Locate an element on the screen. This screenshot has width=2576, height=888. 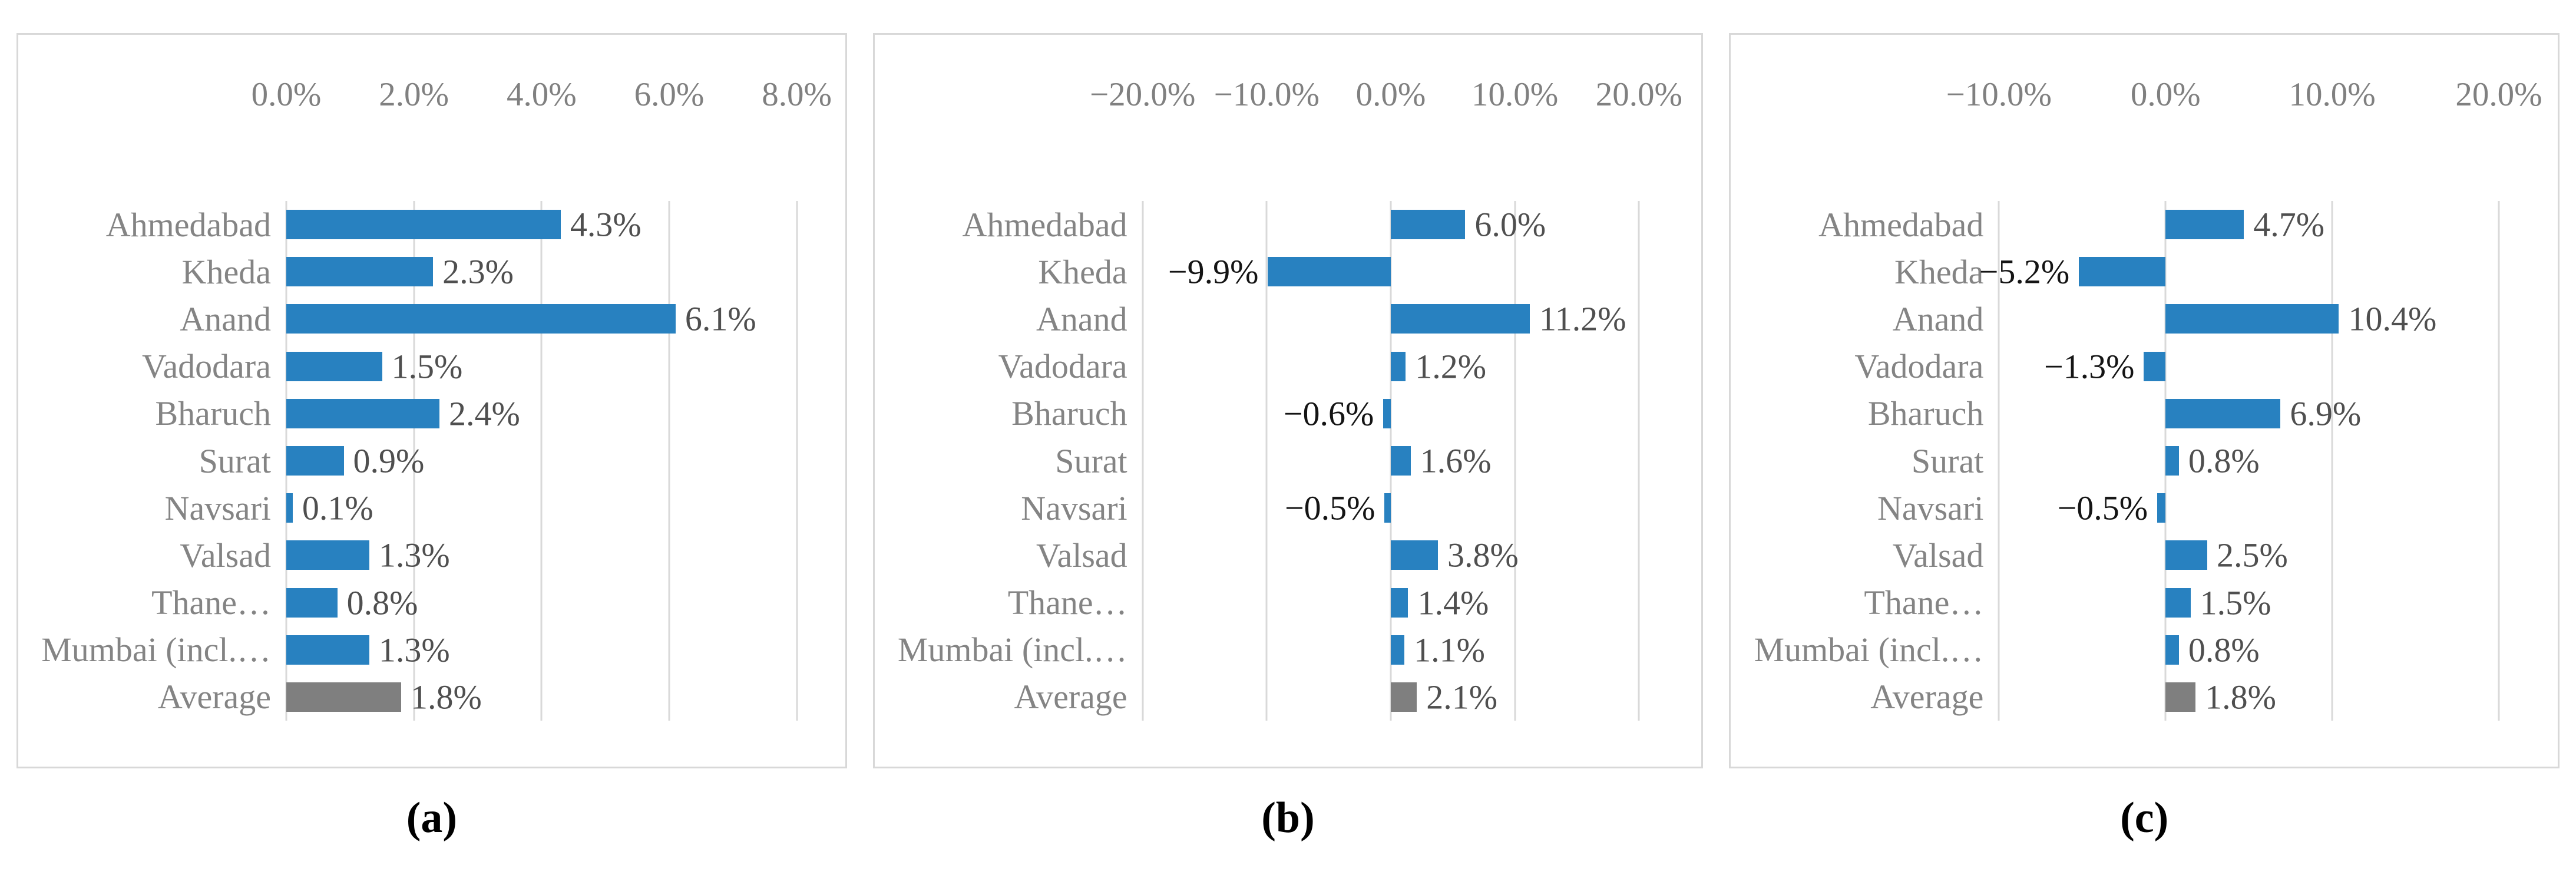
bar-area: 4.3% is located at coordinates (541, 224).